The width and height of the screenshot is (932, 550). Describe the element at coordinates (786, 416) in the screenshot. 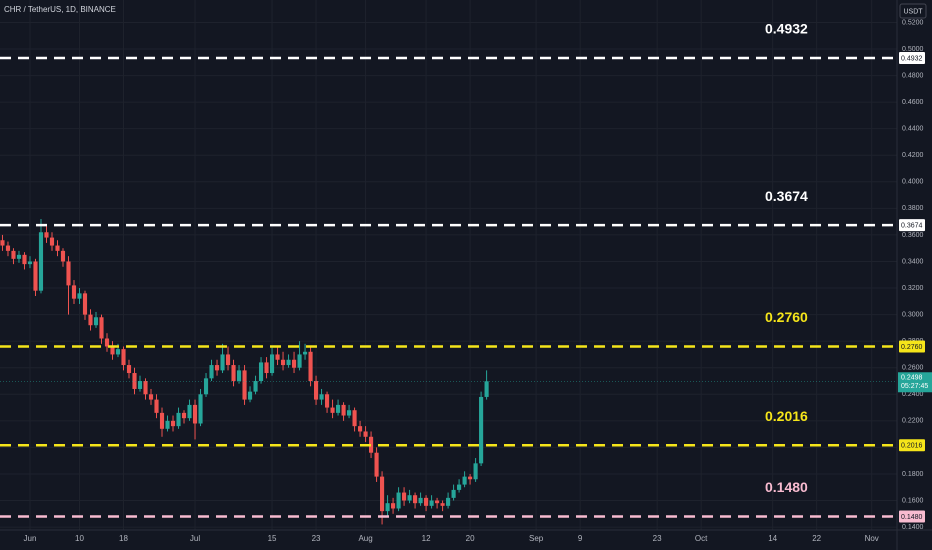

I see `level-label: 0.2016` at that location.